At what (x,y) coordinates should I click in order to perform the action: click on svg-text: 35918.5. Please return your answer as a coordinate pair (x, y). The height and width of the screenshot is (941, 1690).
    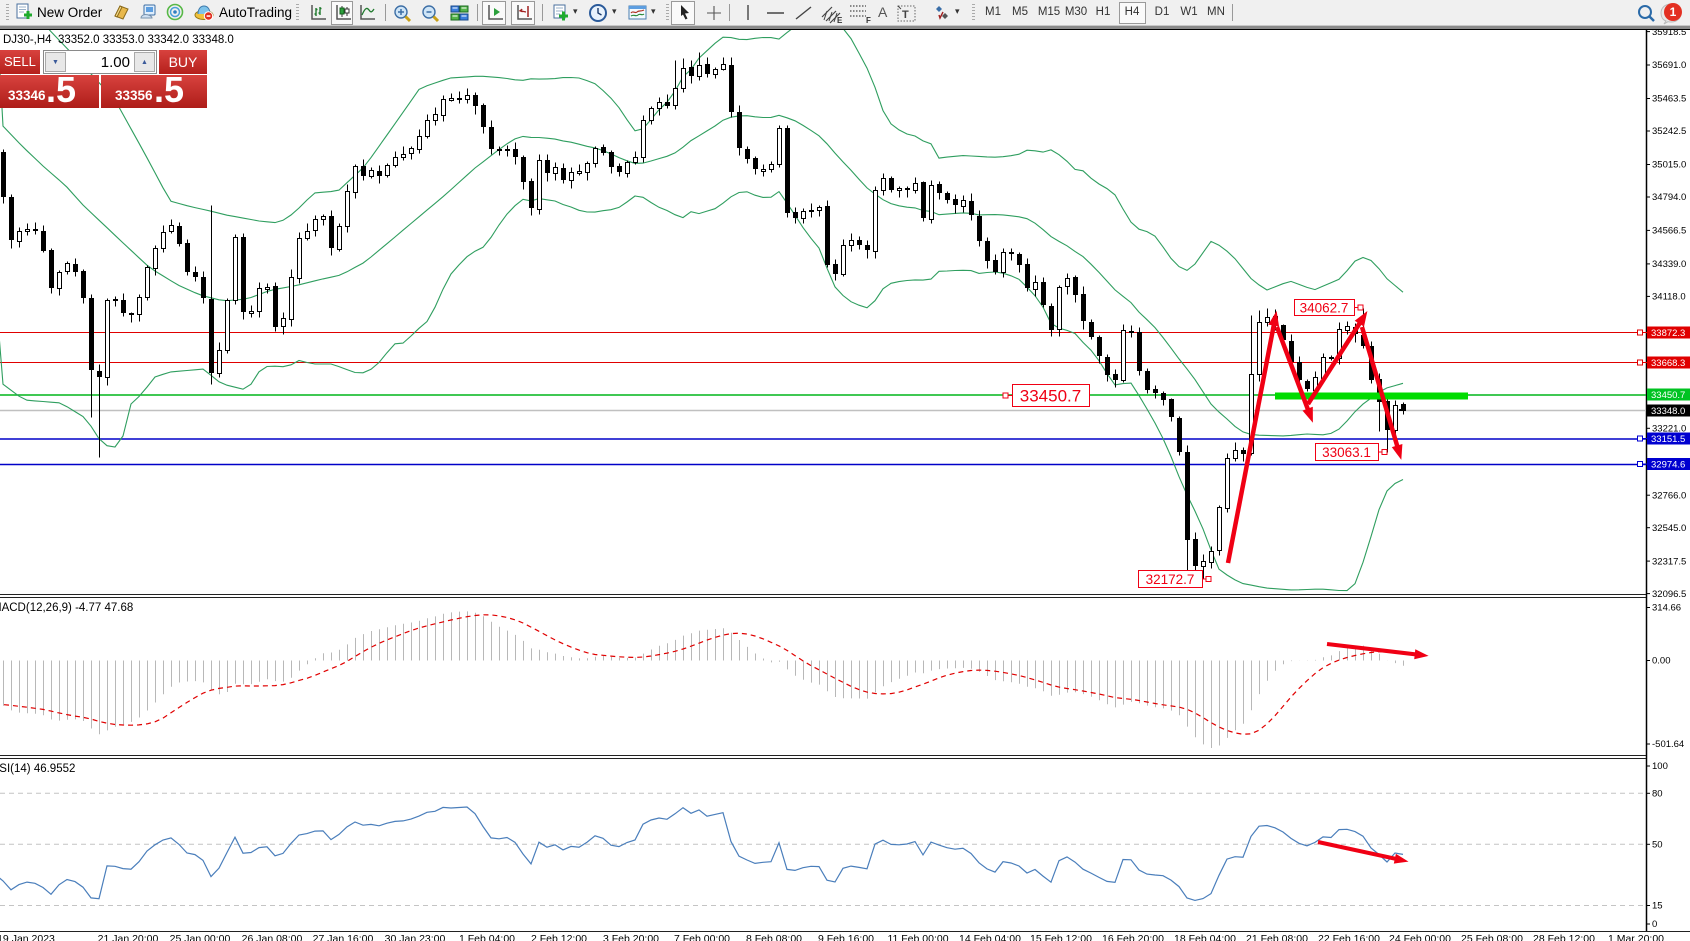
    Looking at the image, I should click on (1669, 32).